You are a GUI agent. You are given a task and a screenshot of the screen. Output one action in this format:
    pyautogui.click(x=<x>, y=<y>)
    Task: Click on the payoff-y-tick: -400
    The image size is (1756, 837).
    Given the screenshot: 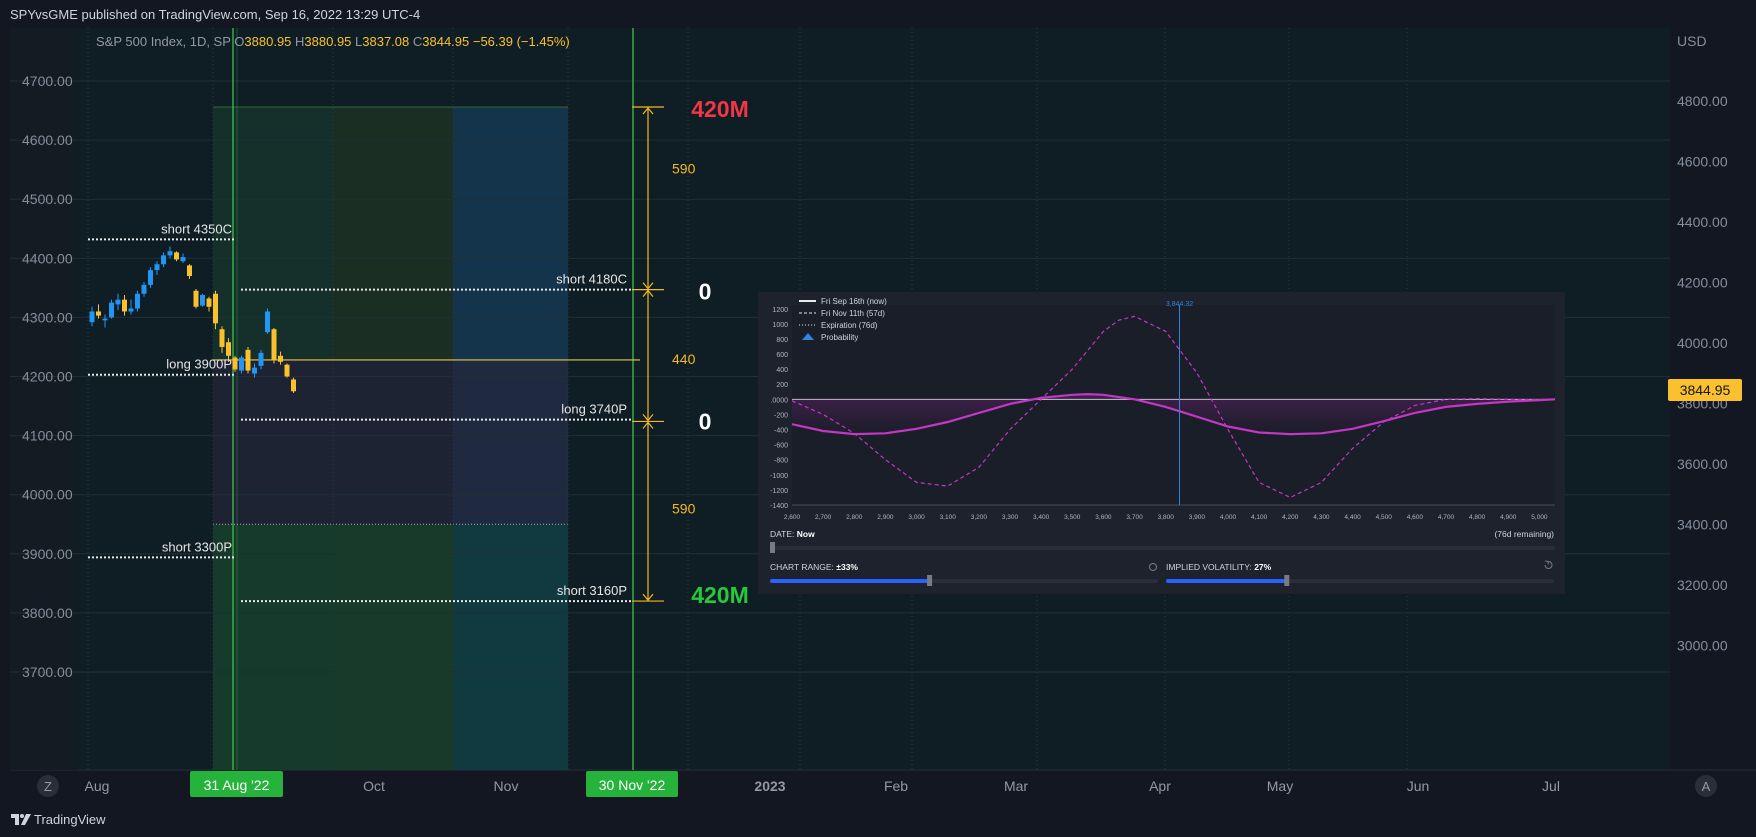 What is the action you would take?
    pyautogui.click(x=781, y=431)
    